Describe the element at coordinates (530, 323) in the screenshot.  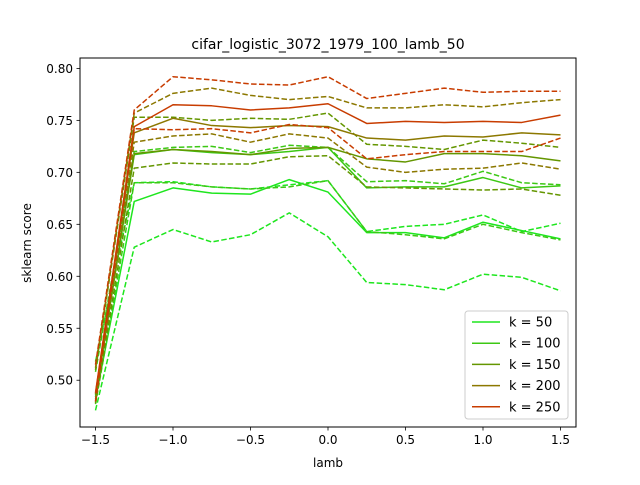
I see `legend-label: k = 50` at that location.